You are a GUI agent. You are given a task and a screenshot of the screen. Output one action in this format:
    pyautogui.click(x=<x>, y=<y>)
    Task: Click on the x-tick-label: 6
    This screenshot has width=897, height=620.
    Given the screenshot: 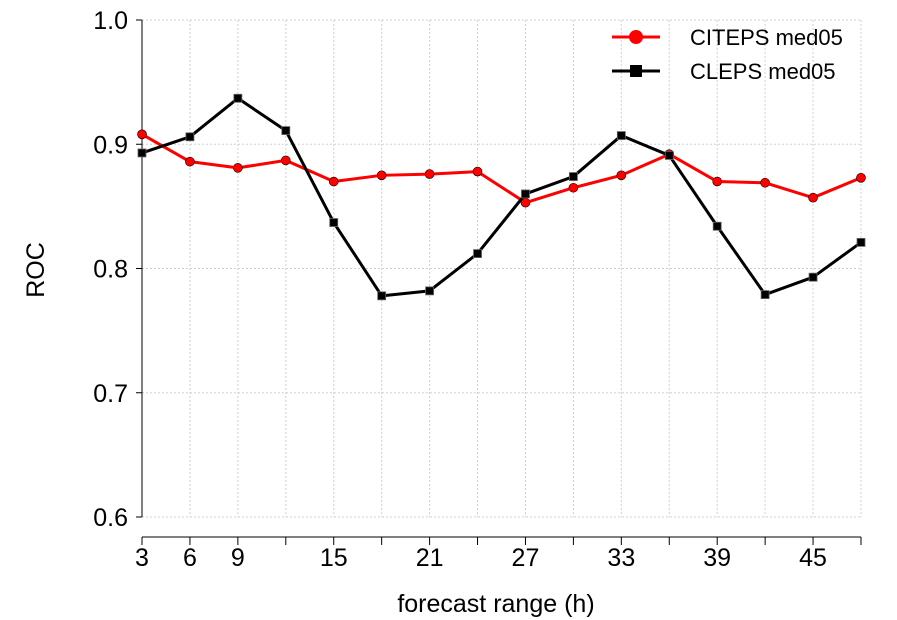 What is the action you would take?
    pyautogui.click(x=190, y=558)
    